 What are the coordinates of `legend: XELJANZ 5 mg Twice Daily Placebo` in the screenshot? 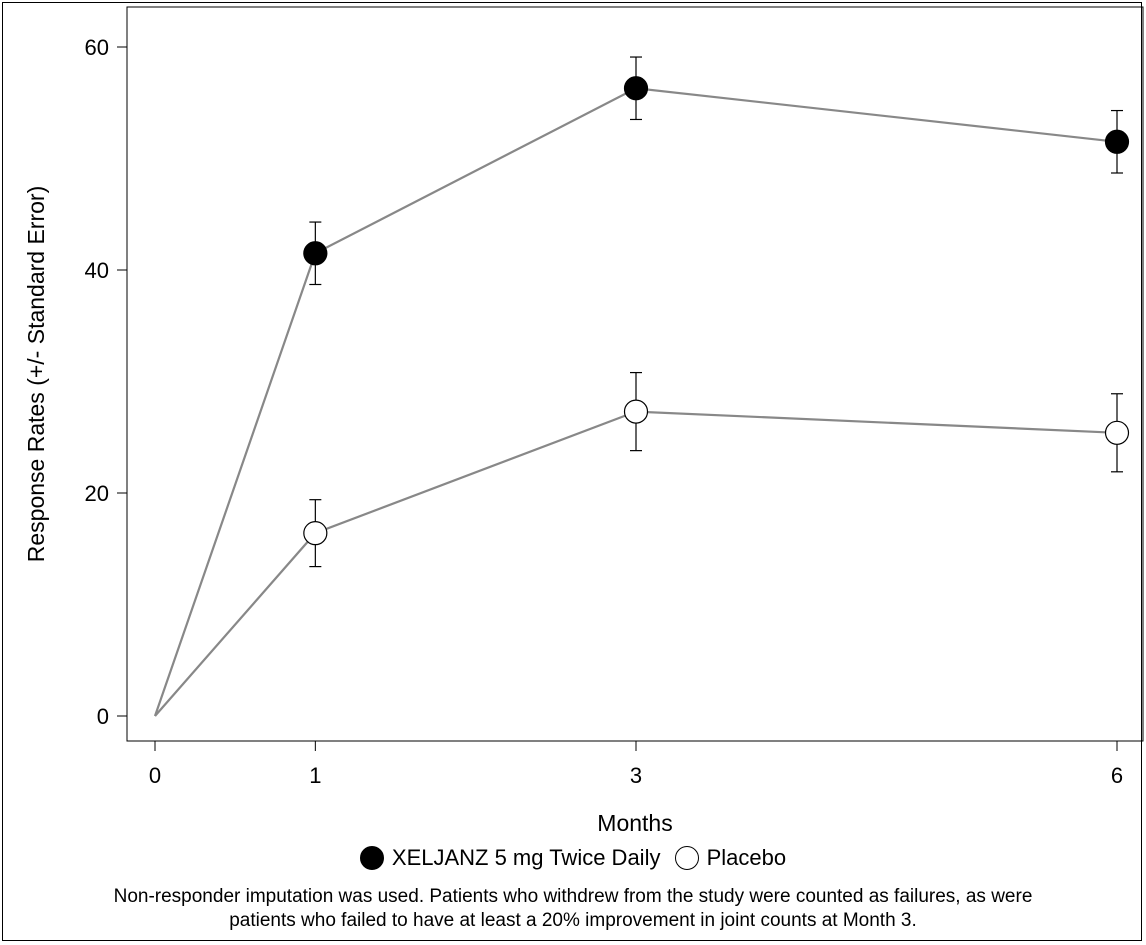 It's located at (573, 860).